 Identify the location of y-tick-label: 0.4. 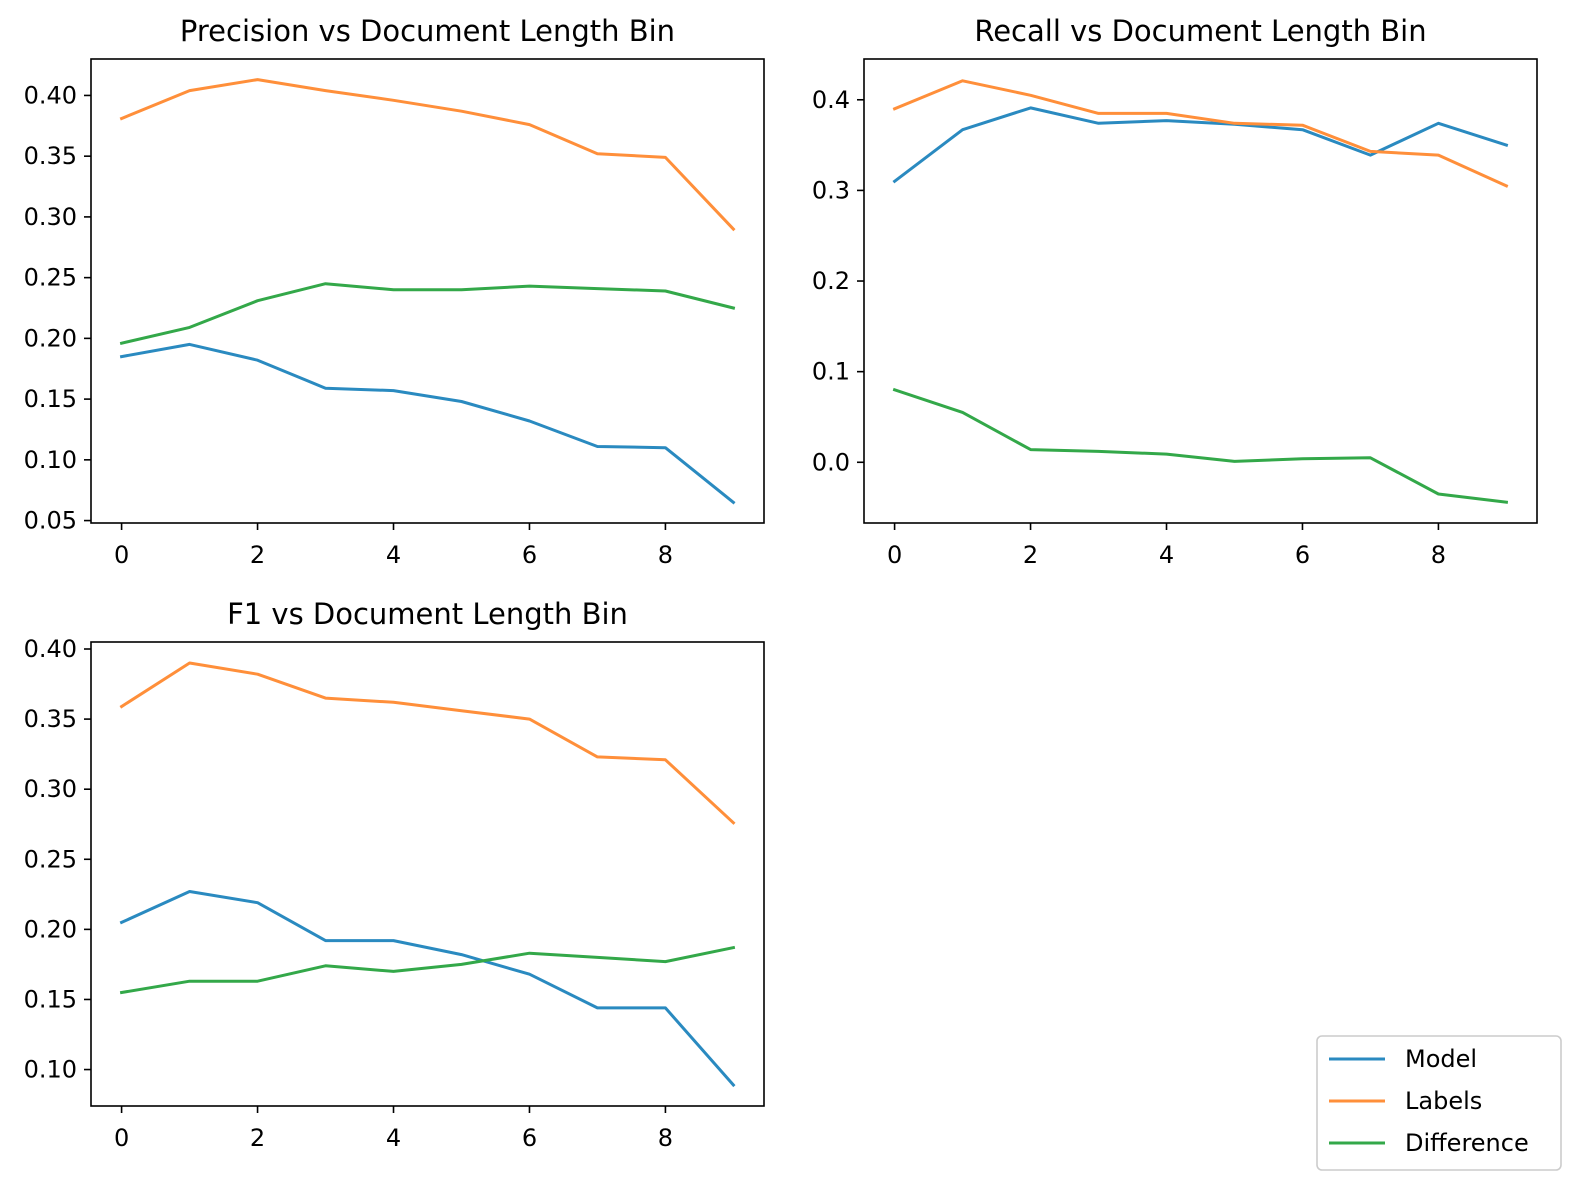
(831, 100).